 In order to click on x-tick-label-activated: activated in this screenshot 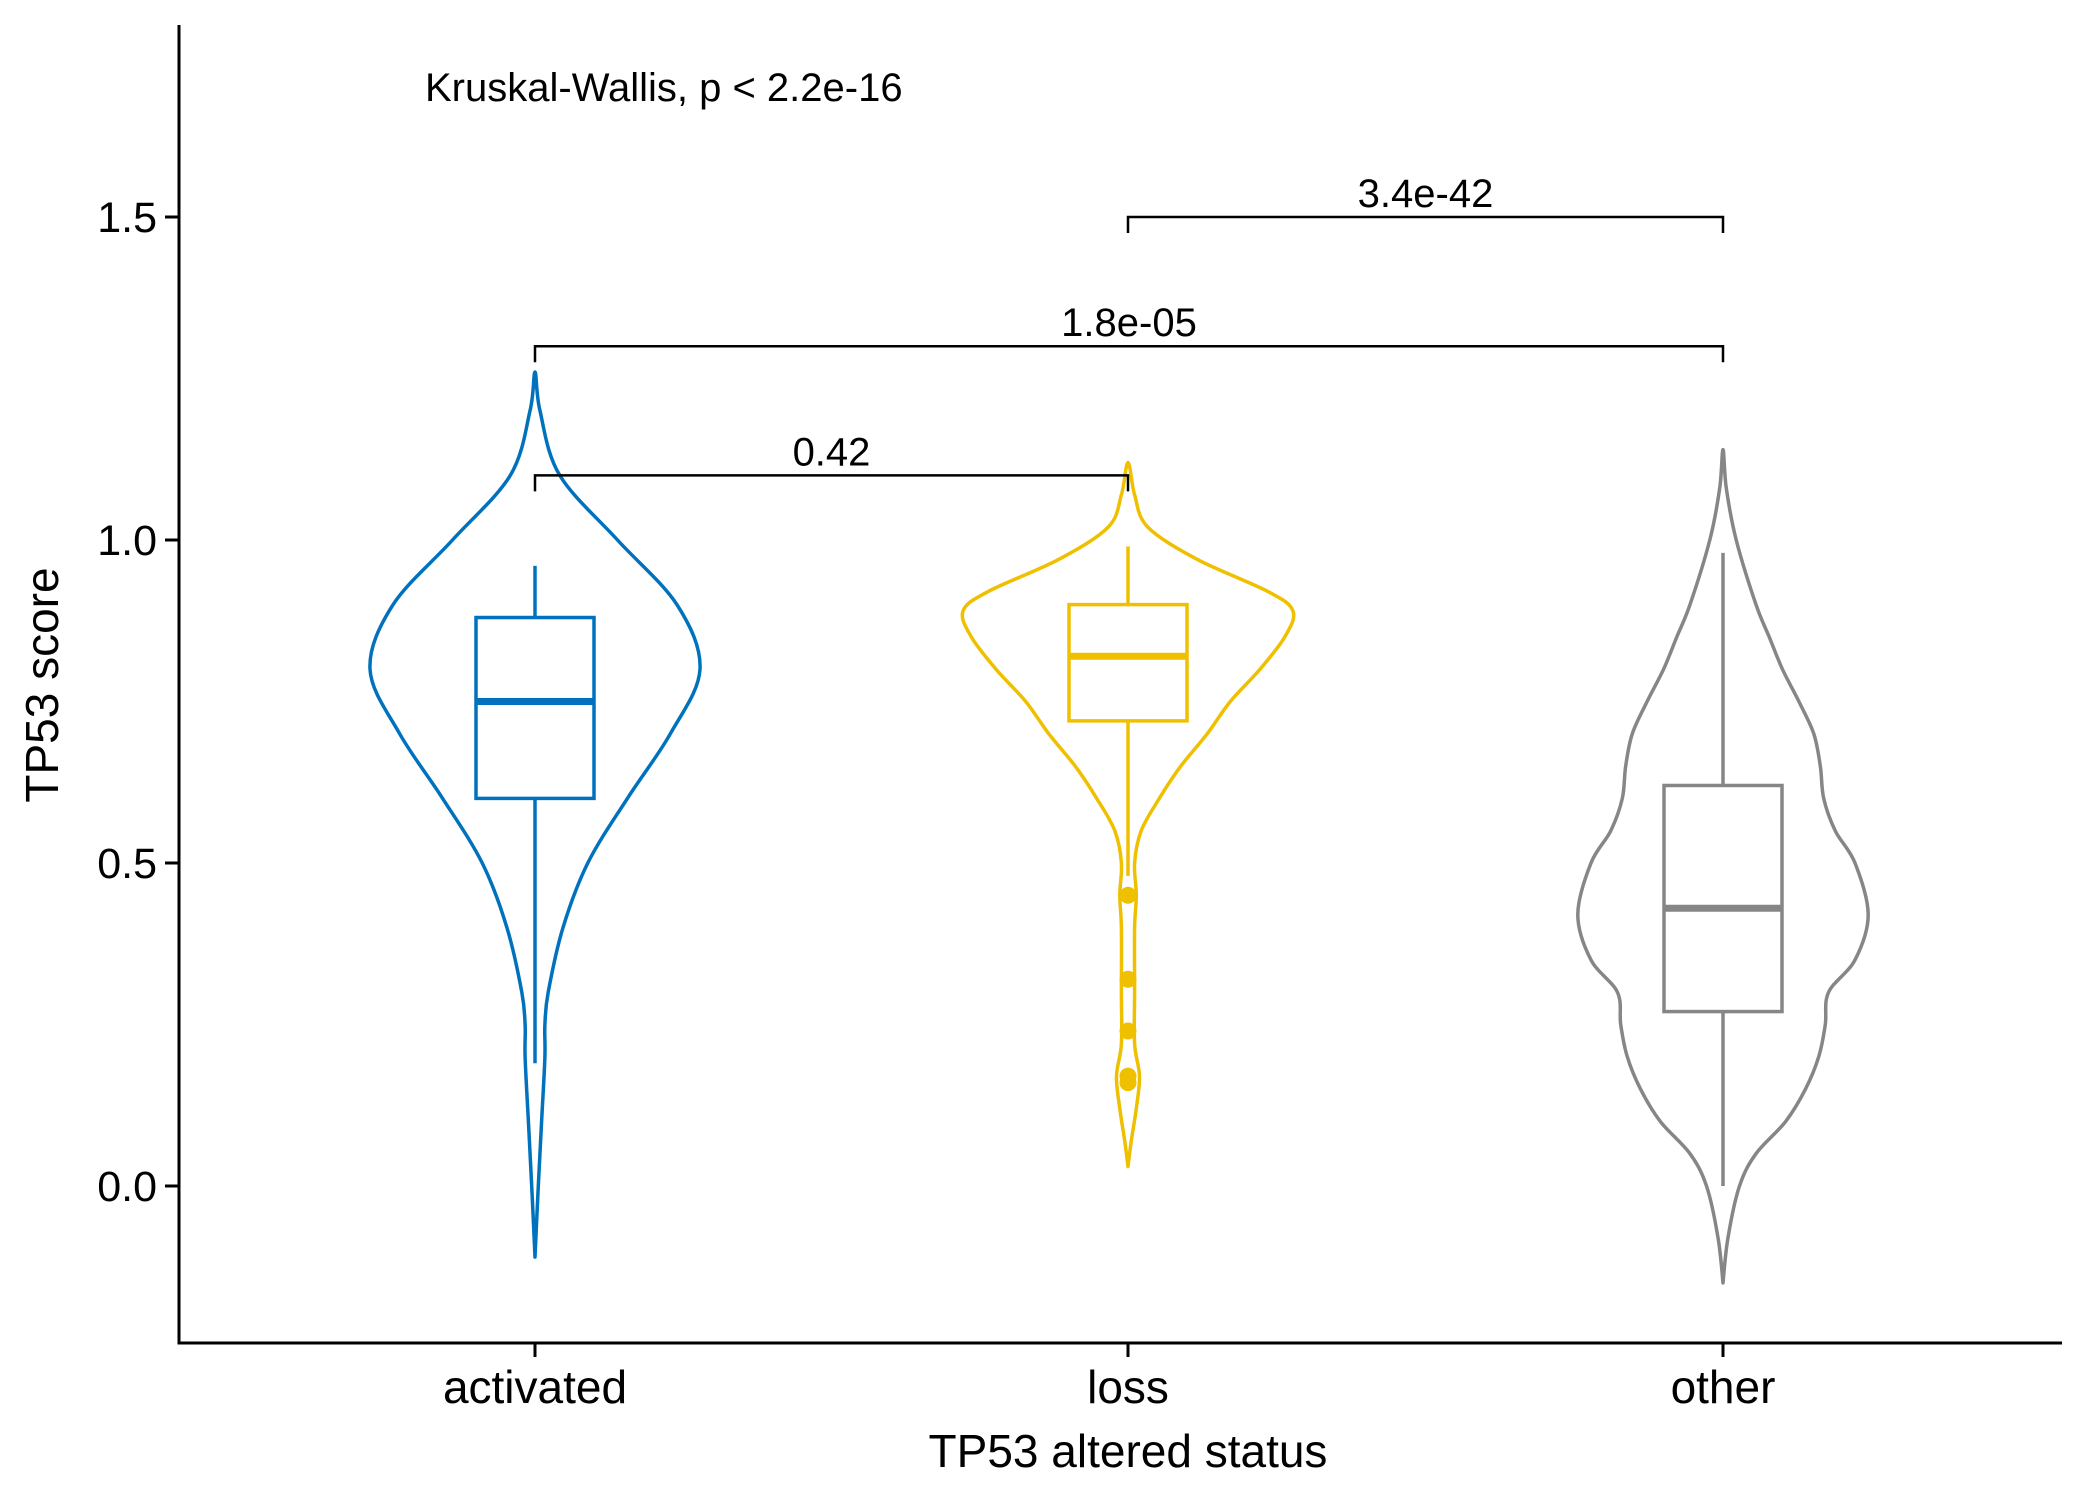, I will do `click(535, 1387)`.